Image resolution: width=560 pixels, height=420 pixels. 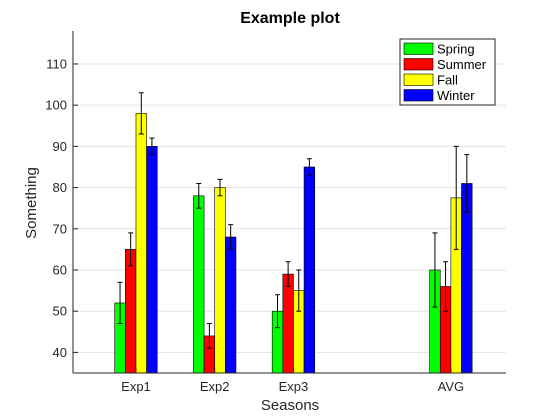 What do you see at coordinates (141, 243) in the screenshot?
I see `bar-fall-exp1` at bounding box center [141, 243].